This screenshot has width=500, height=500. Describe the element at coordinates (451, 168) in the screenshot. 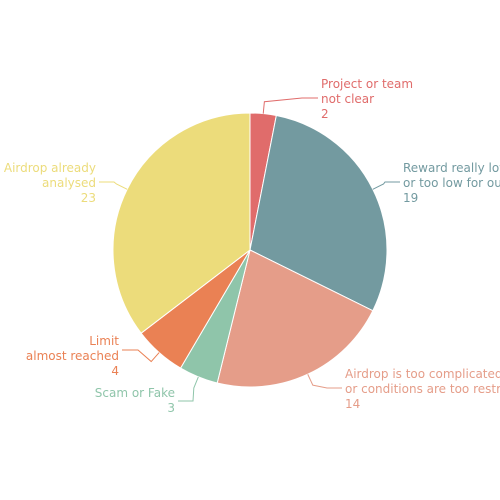

I see `slice-label-line: Reward really low` at that location.